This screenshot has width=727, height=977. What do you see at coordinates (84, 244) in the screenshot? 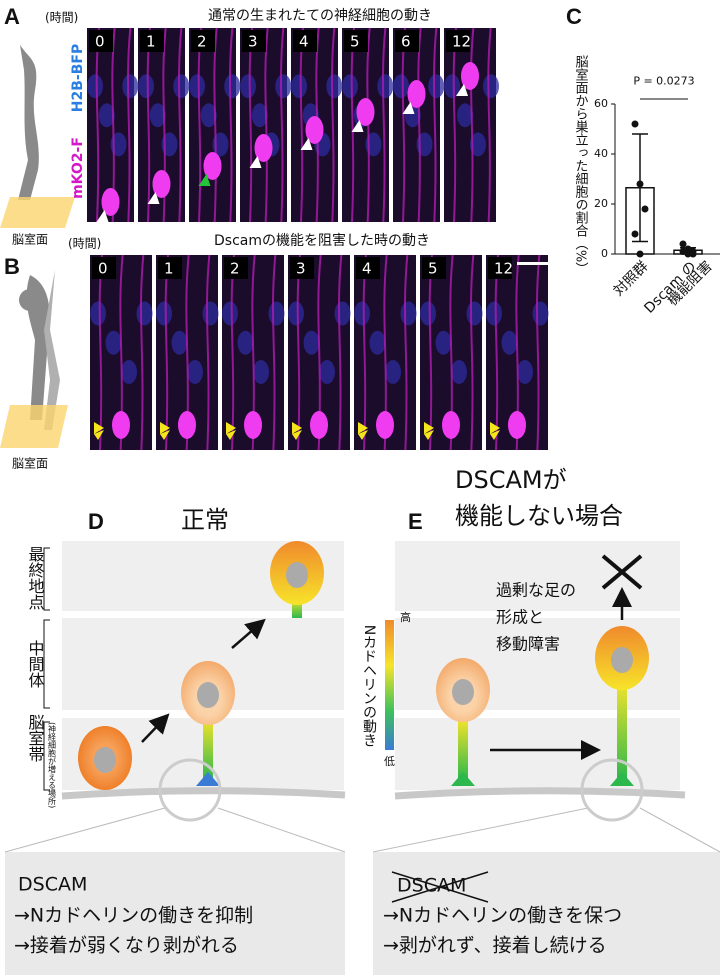
I see `time-unit: (時間)` at bounding box center [84, 244].